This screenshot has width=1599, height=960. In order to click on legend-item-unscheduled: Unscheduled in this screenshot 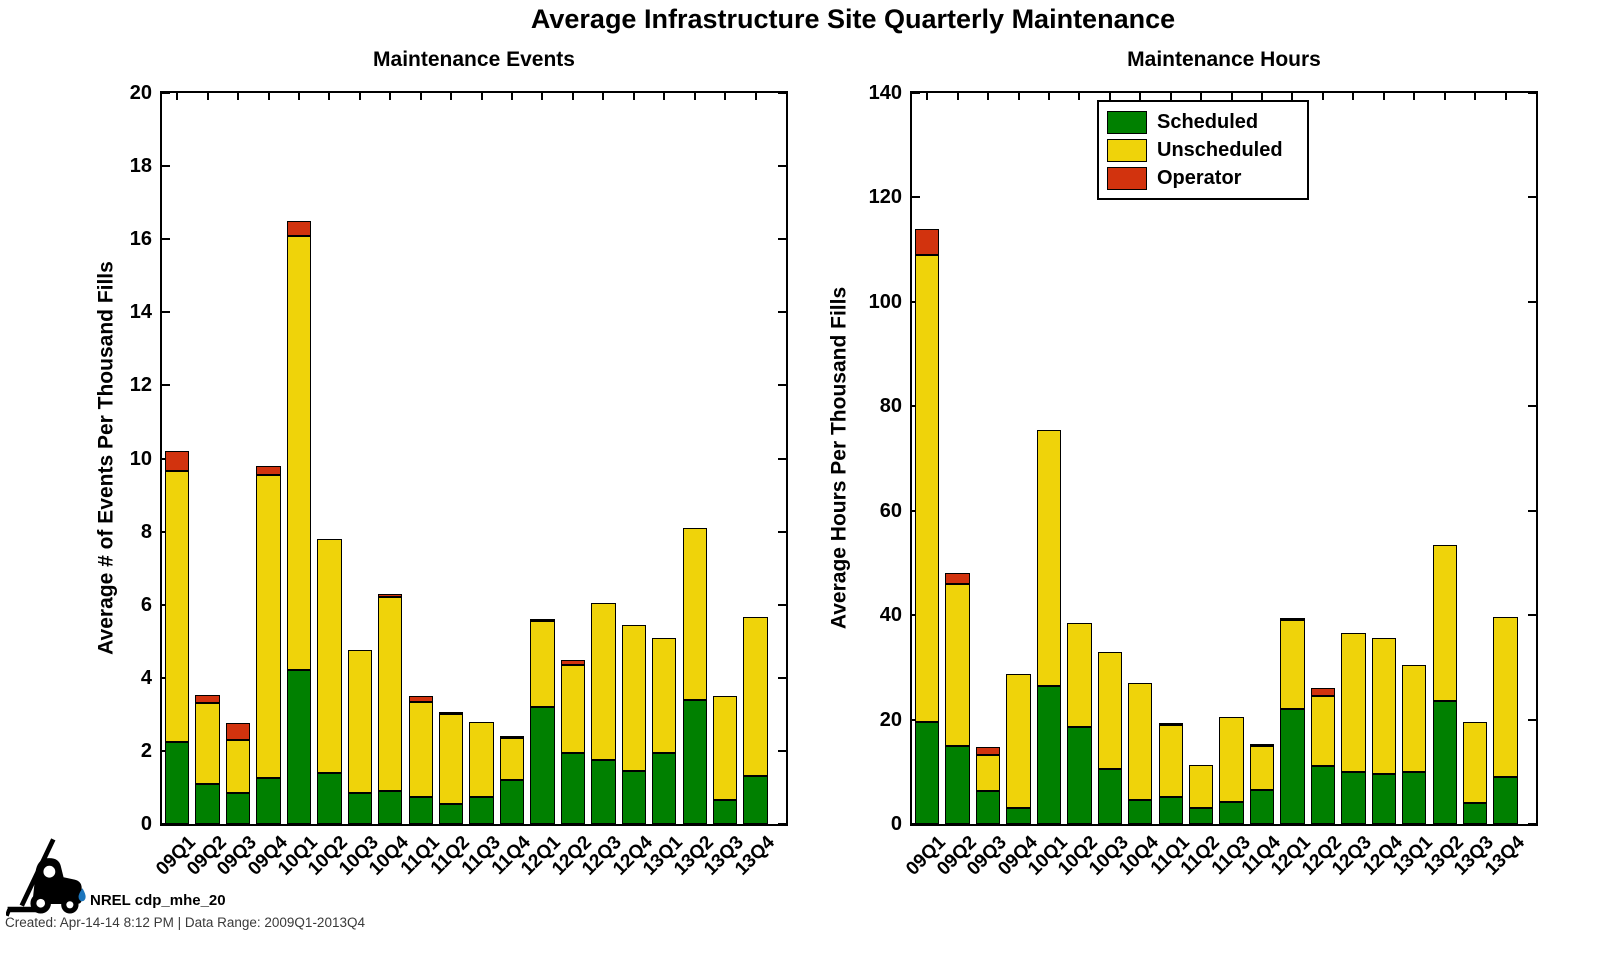, I will do `click(1203, 150)`.